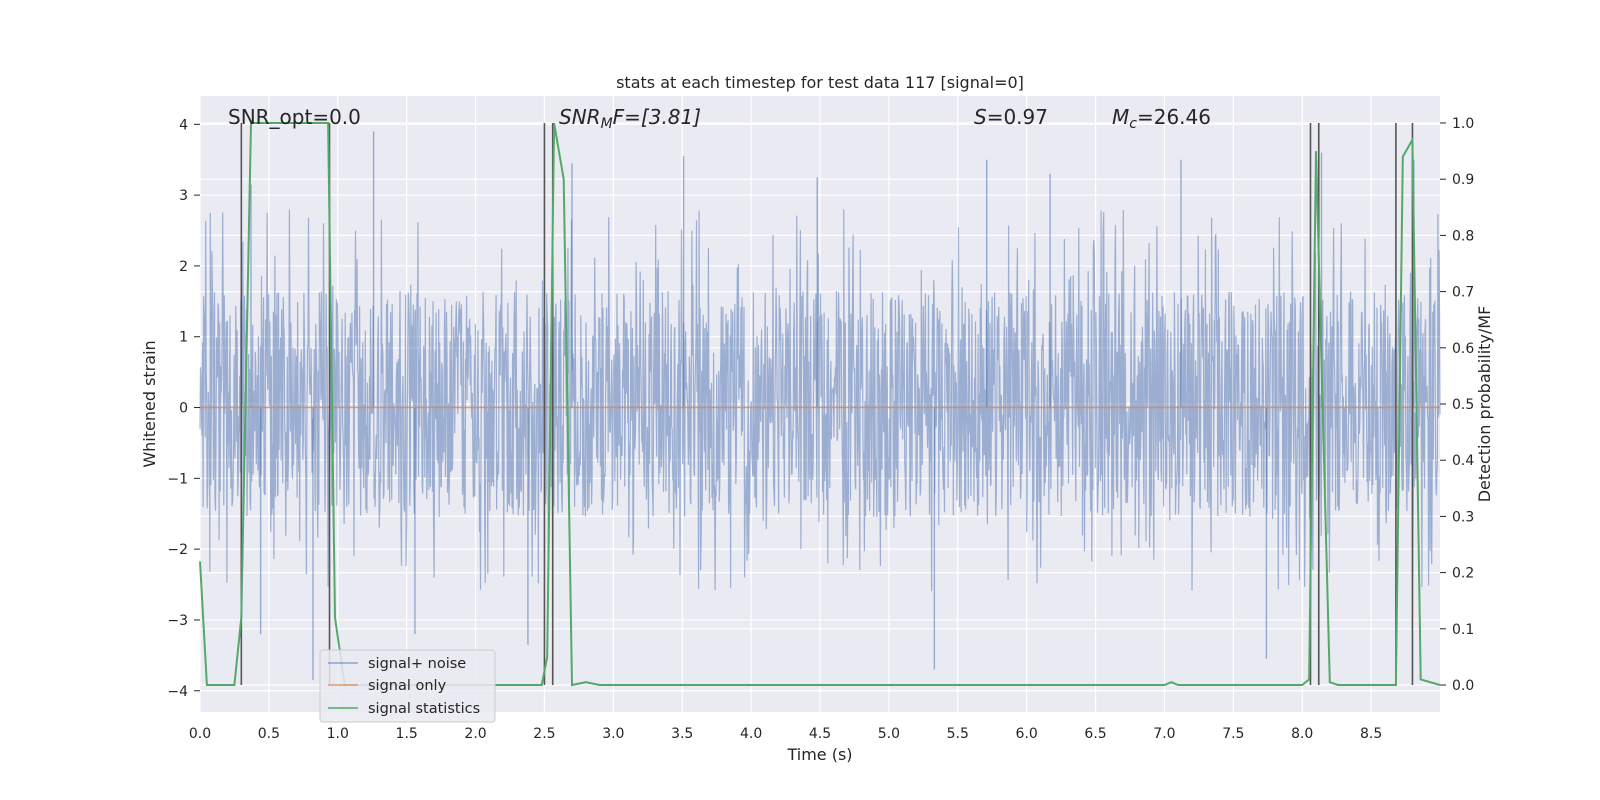 The height and width of the screenshot is (800, 1600). I want to click on legend-label-signal-only: signal only, so click(407, 686).